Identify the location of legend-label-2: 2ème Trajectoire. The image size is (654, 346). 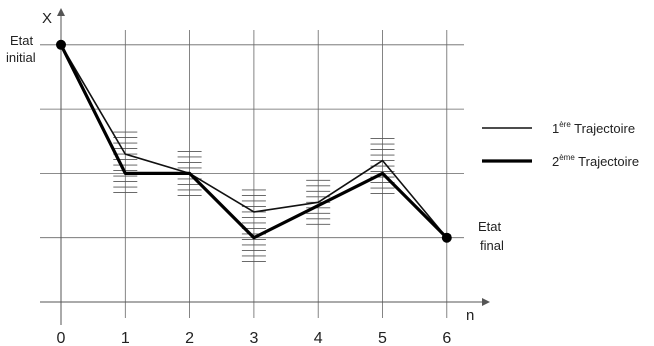
(595, 161).